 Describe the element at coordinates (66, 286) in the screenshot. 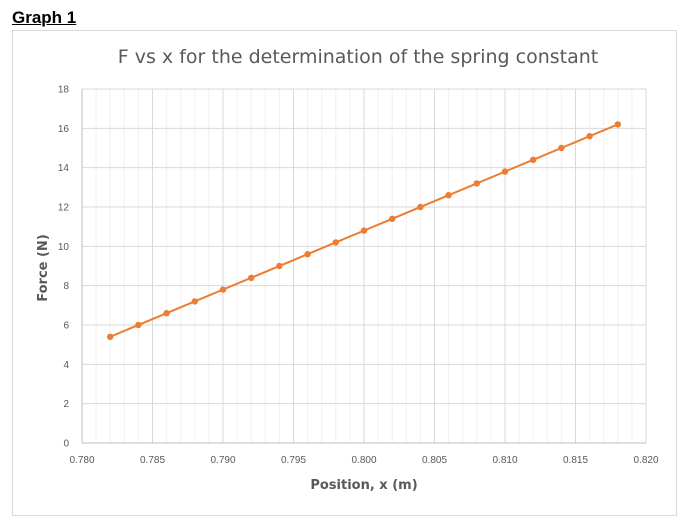

I see `y-tick-label: 8` at that location.